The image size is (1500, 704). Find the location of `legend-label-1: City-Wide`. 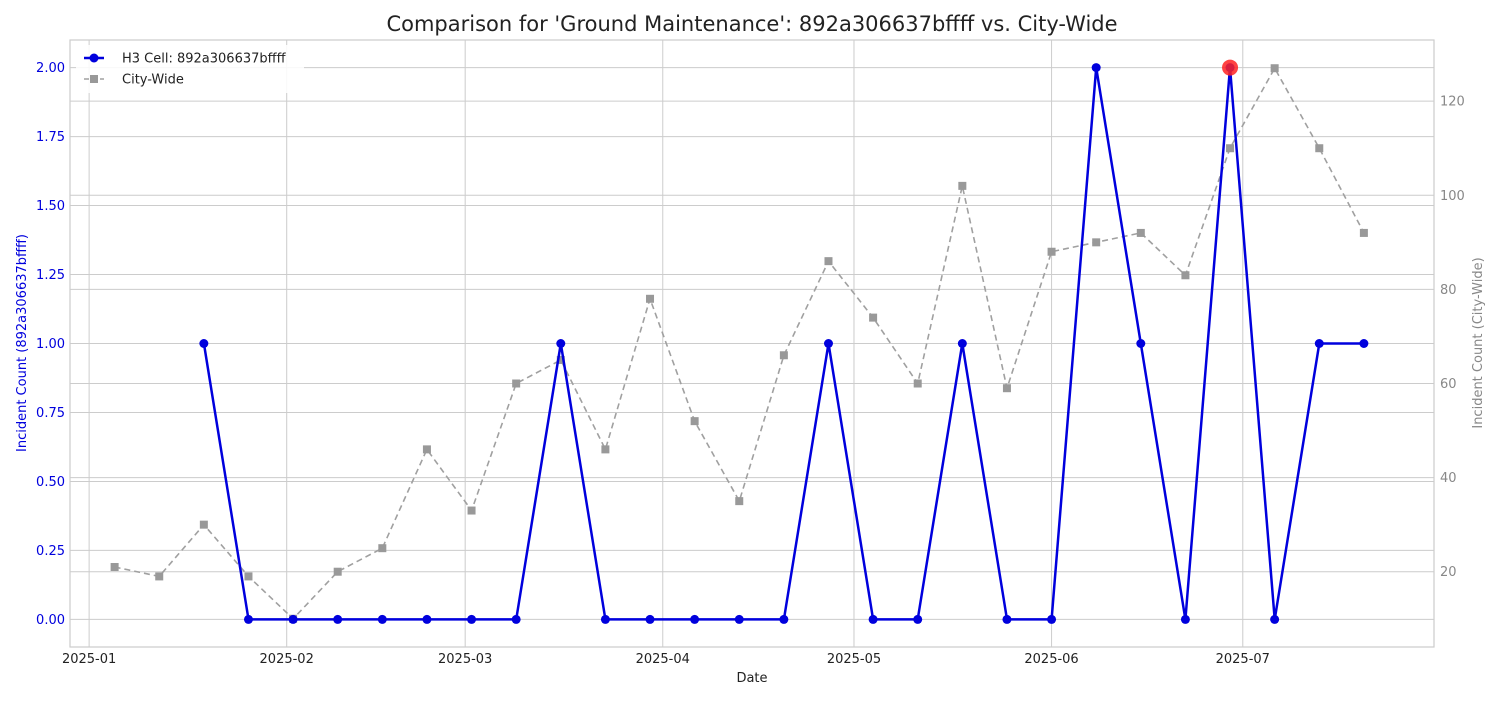

legend-label-1: City-Wide is located at coordinates (153, 80).